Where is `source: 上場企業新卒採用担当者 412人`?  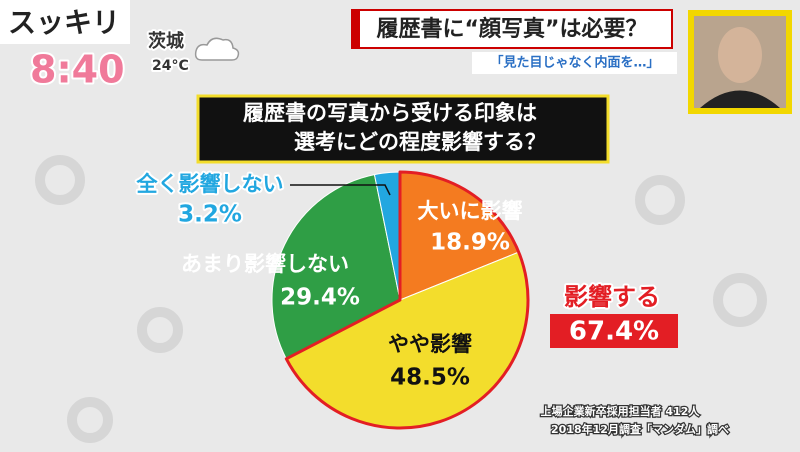 source: 上場企業新卒採用担当者 412人 is located at coordinates (621, 411).